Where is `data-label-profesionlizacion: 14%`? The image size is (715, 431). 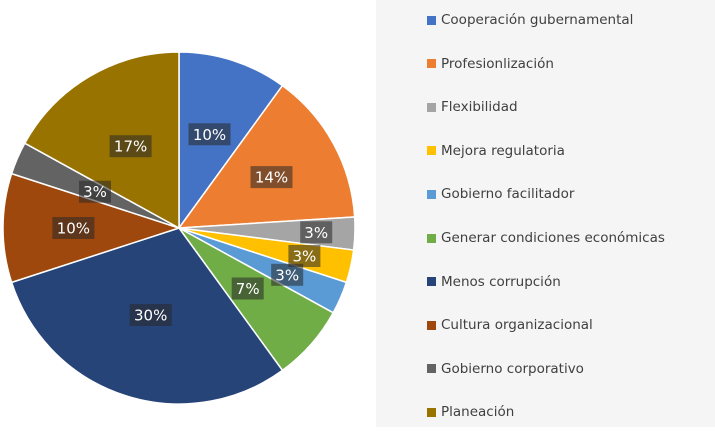 data-label-profesionlizacion: 14% is located at coordinates (271, 177).